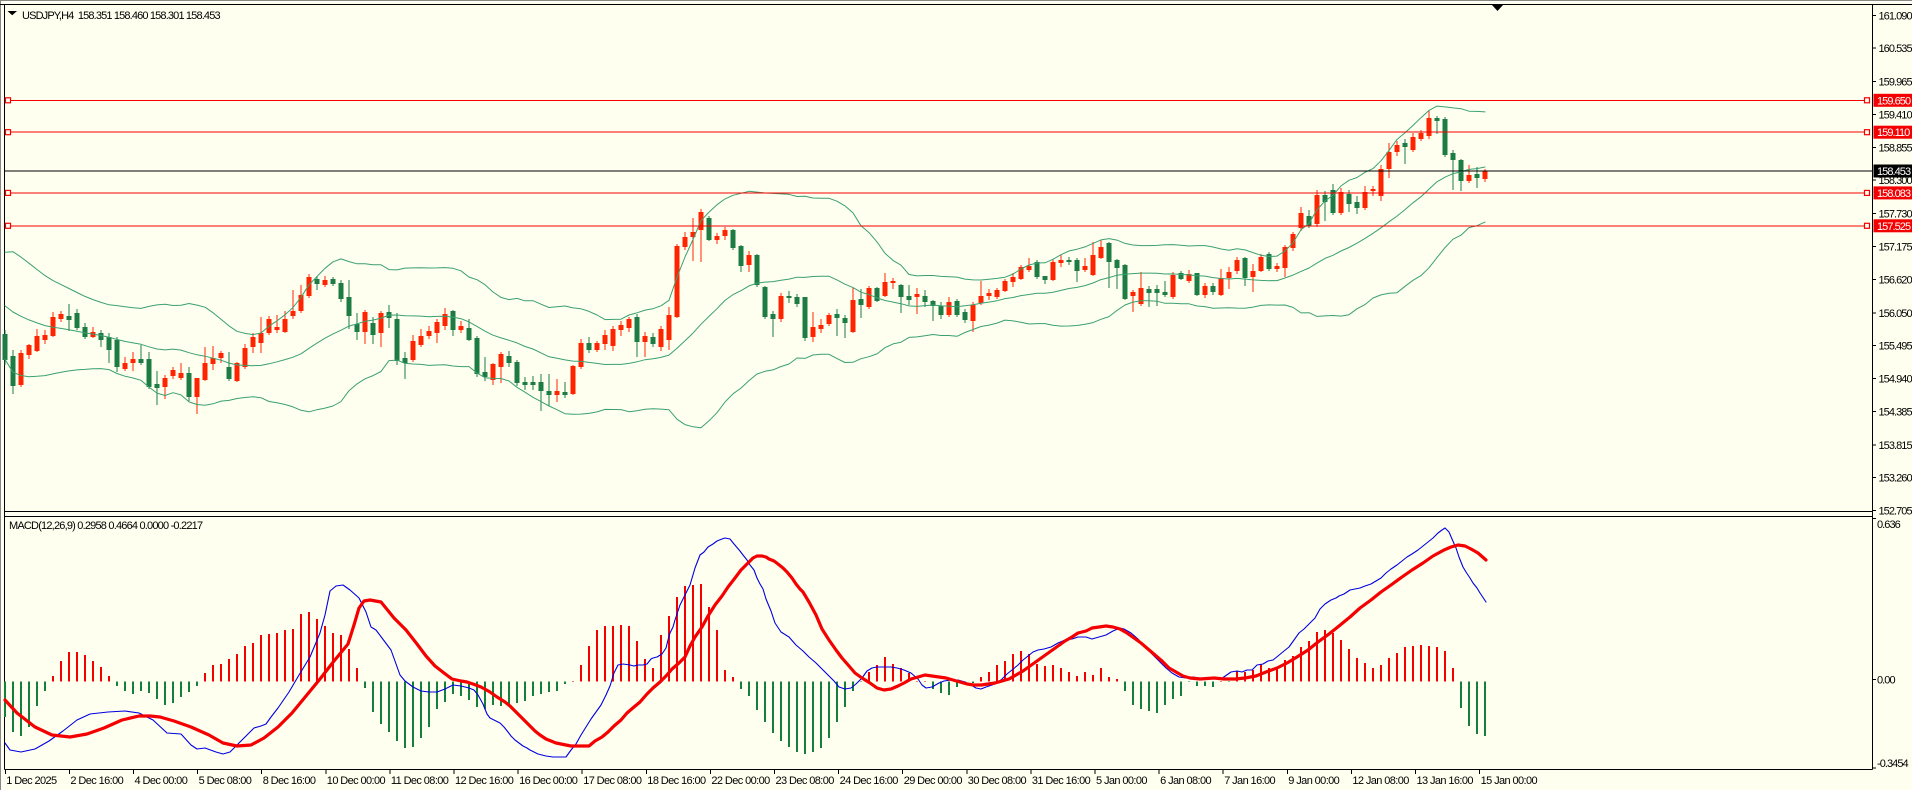 The height and width of the screenshot is (790, 1912). What do you see at coordinates (1380, 781) in the screenshot?
I see `svg-text: 12 Jan 08:00` at bounding box center [1380, 781].